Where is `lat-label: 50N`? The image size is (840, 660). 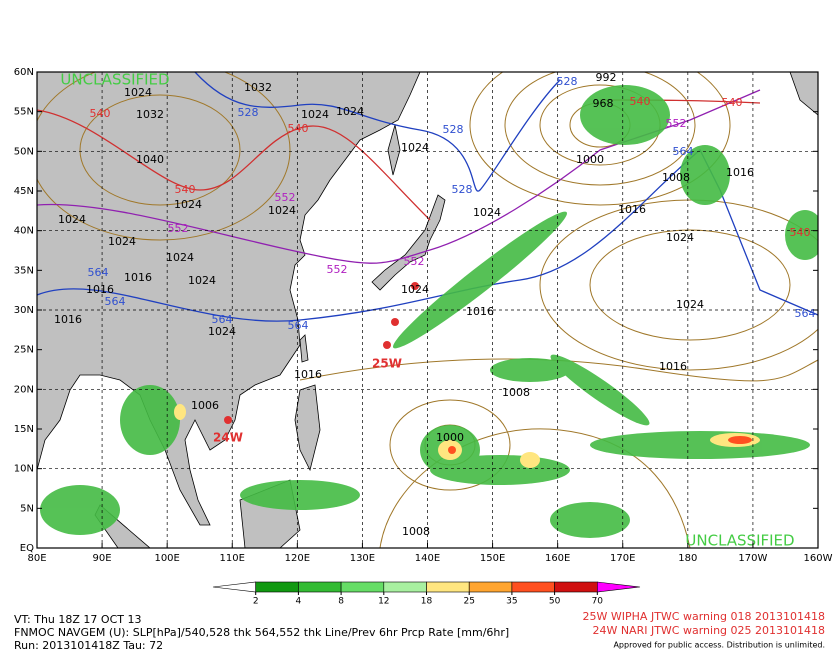
lat-label: 50N is located at coordinates (24, 151).